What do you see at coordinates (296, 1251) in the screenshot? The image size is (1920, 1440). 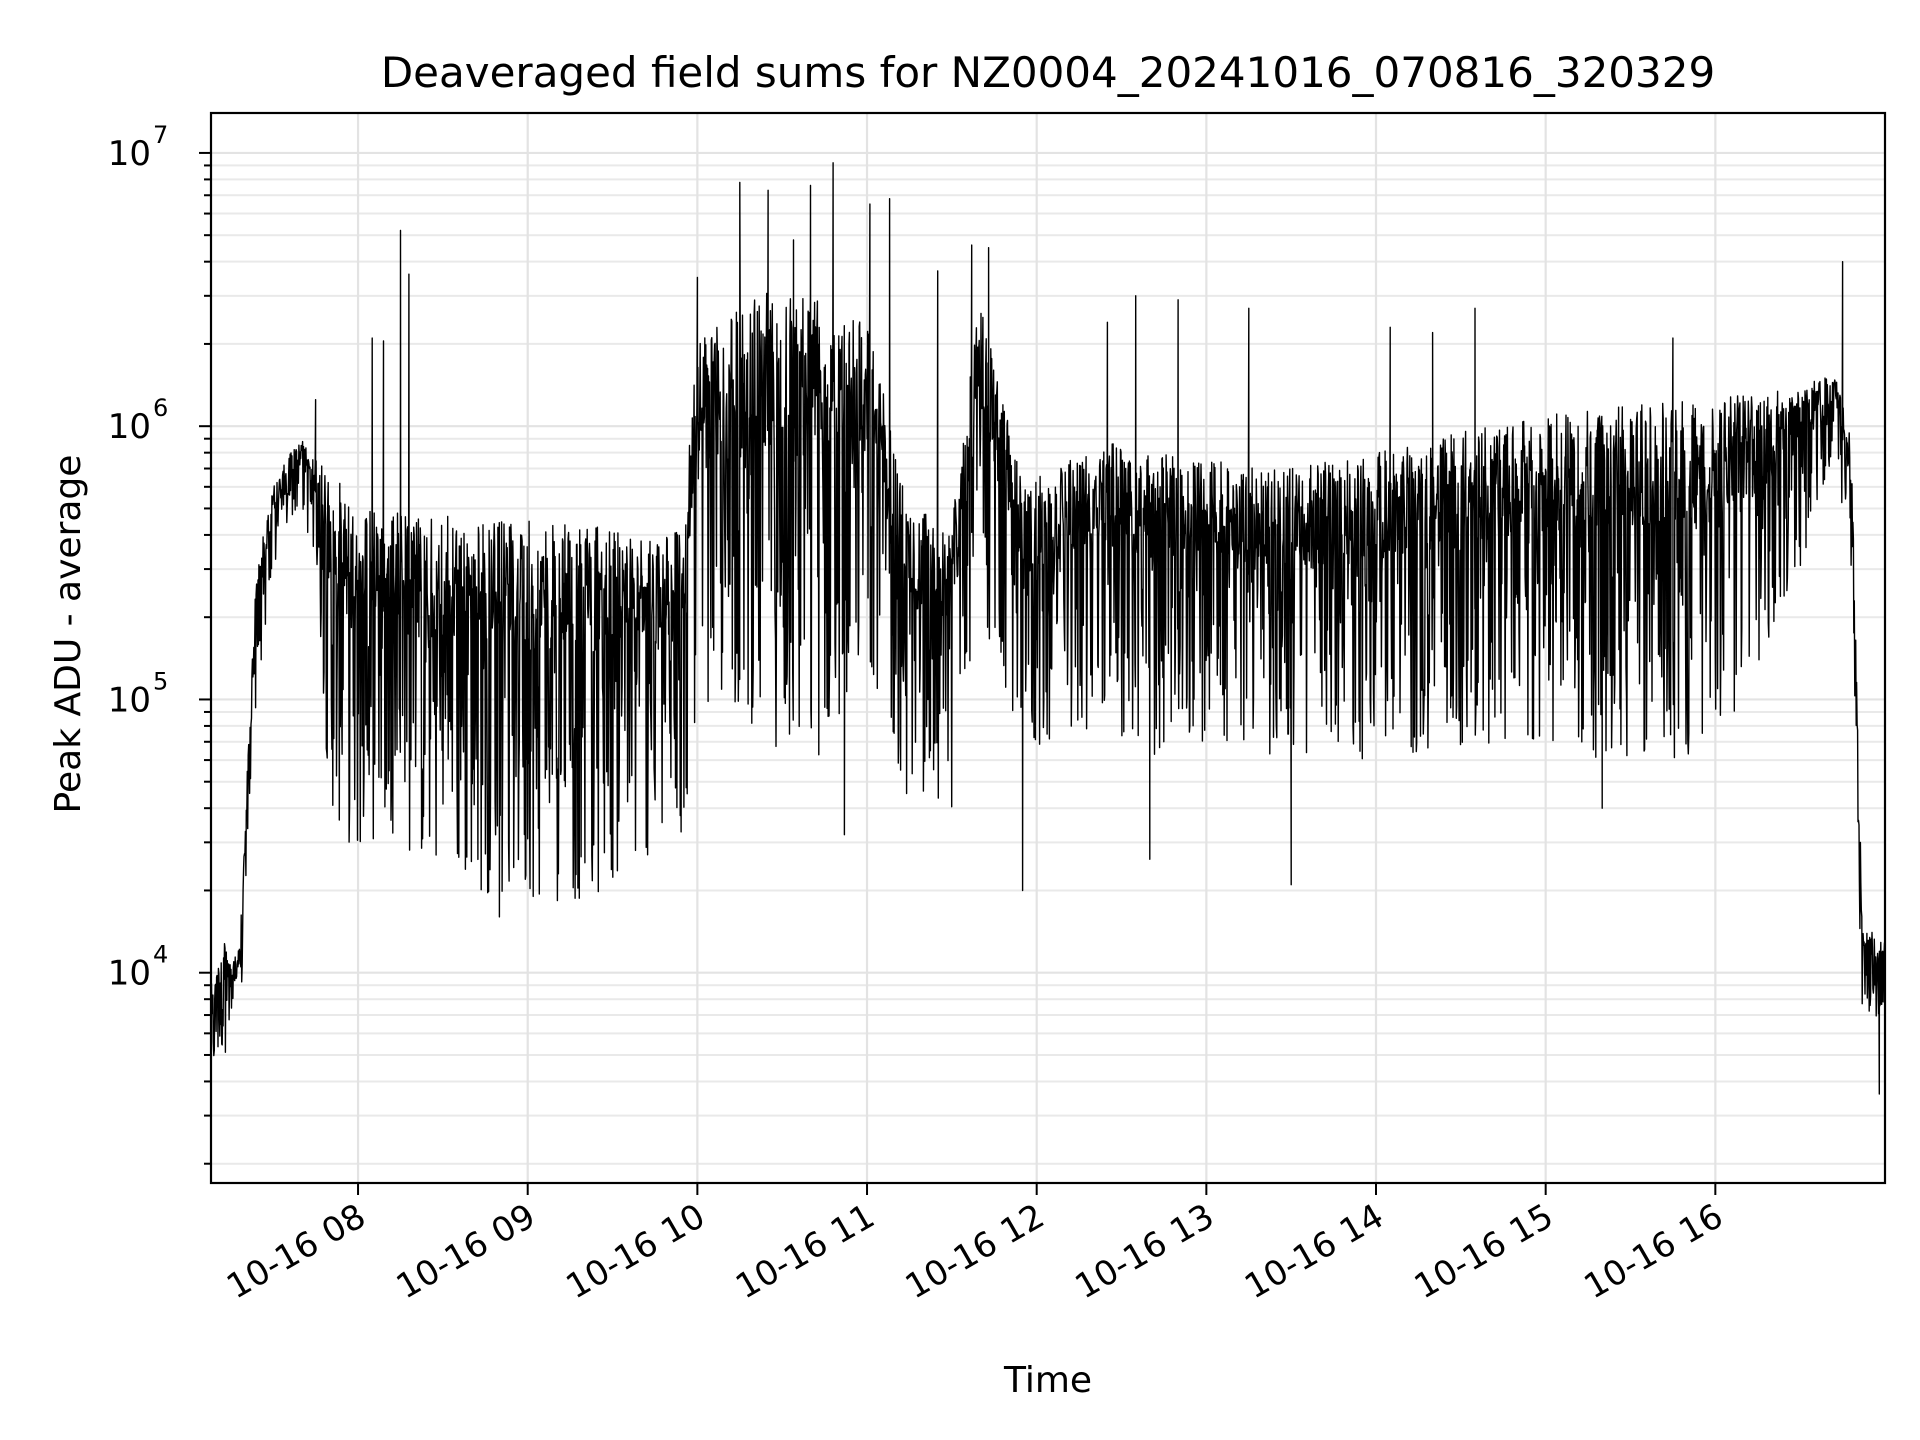 I see `x-tick-label: 10-16 08` at bounding box center [296, 1251].